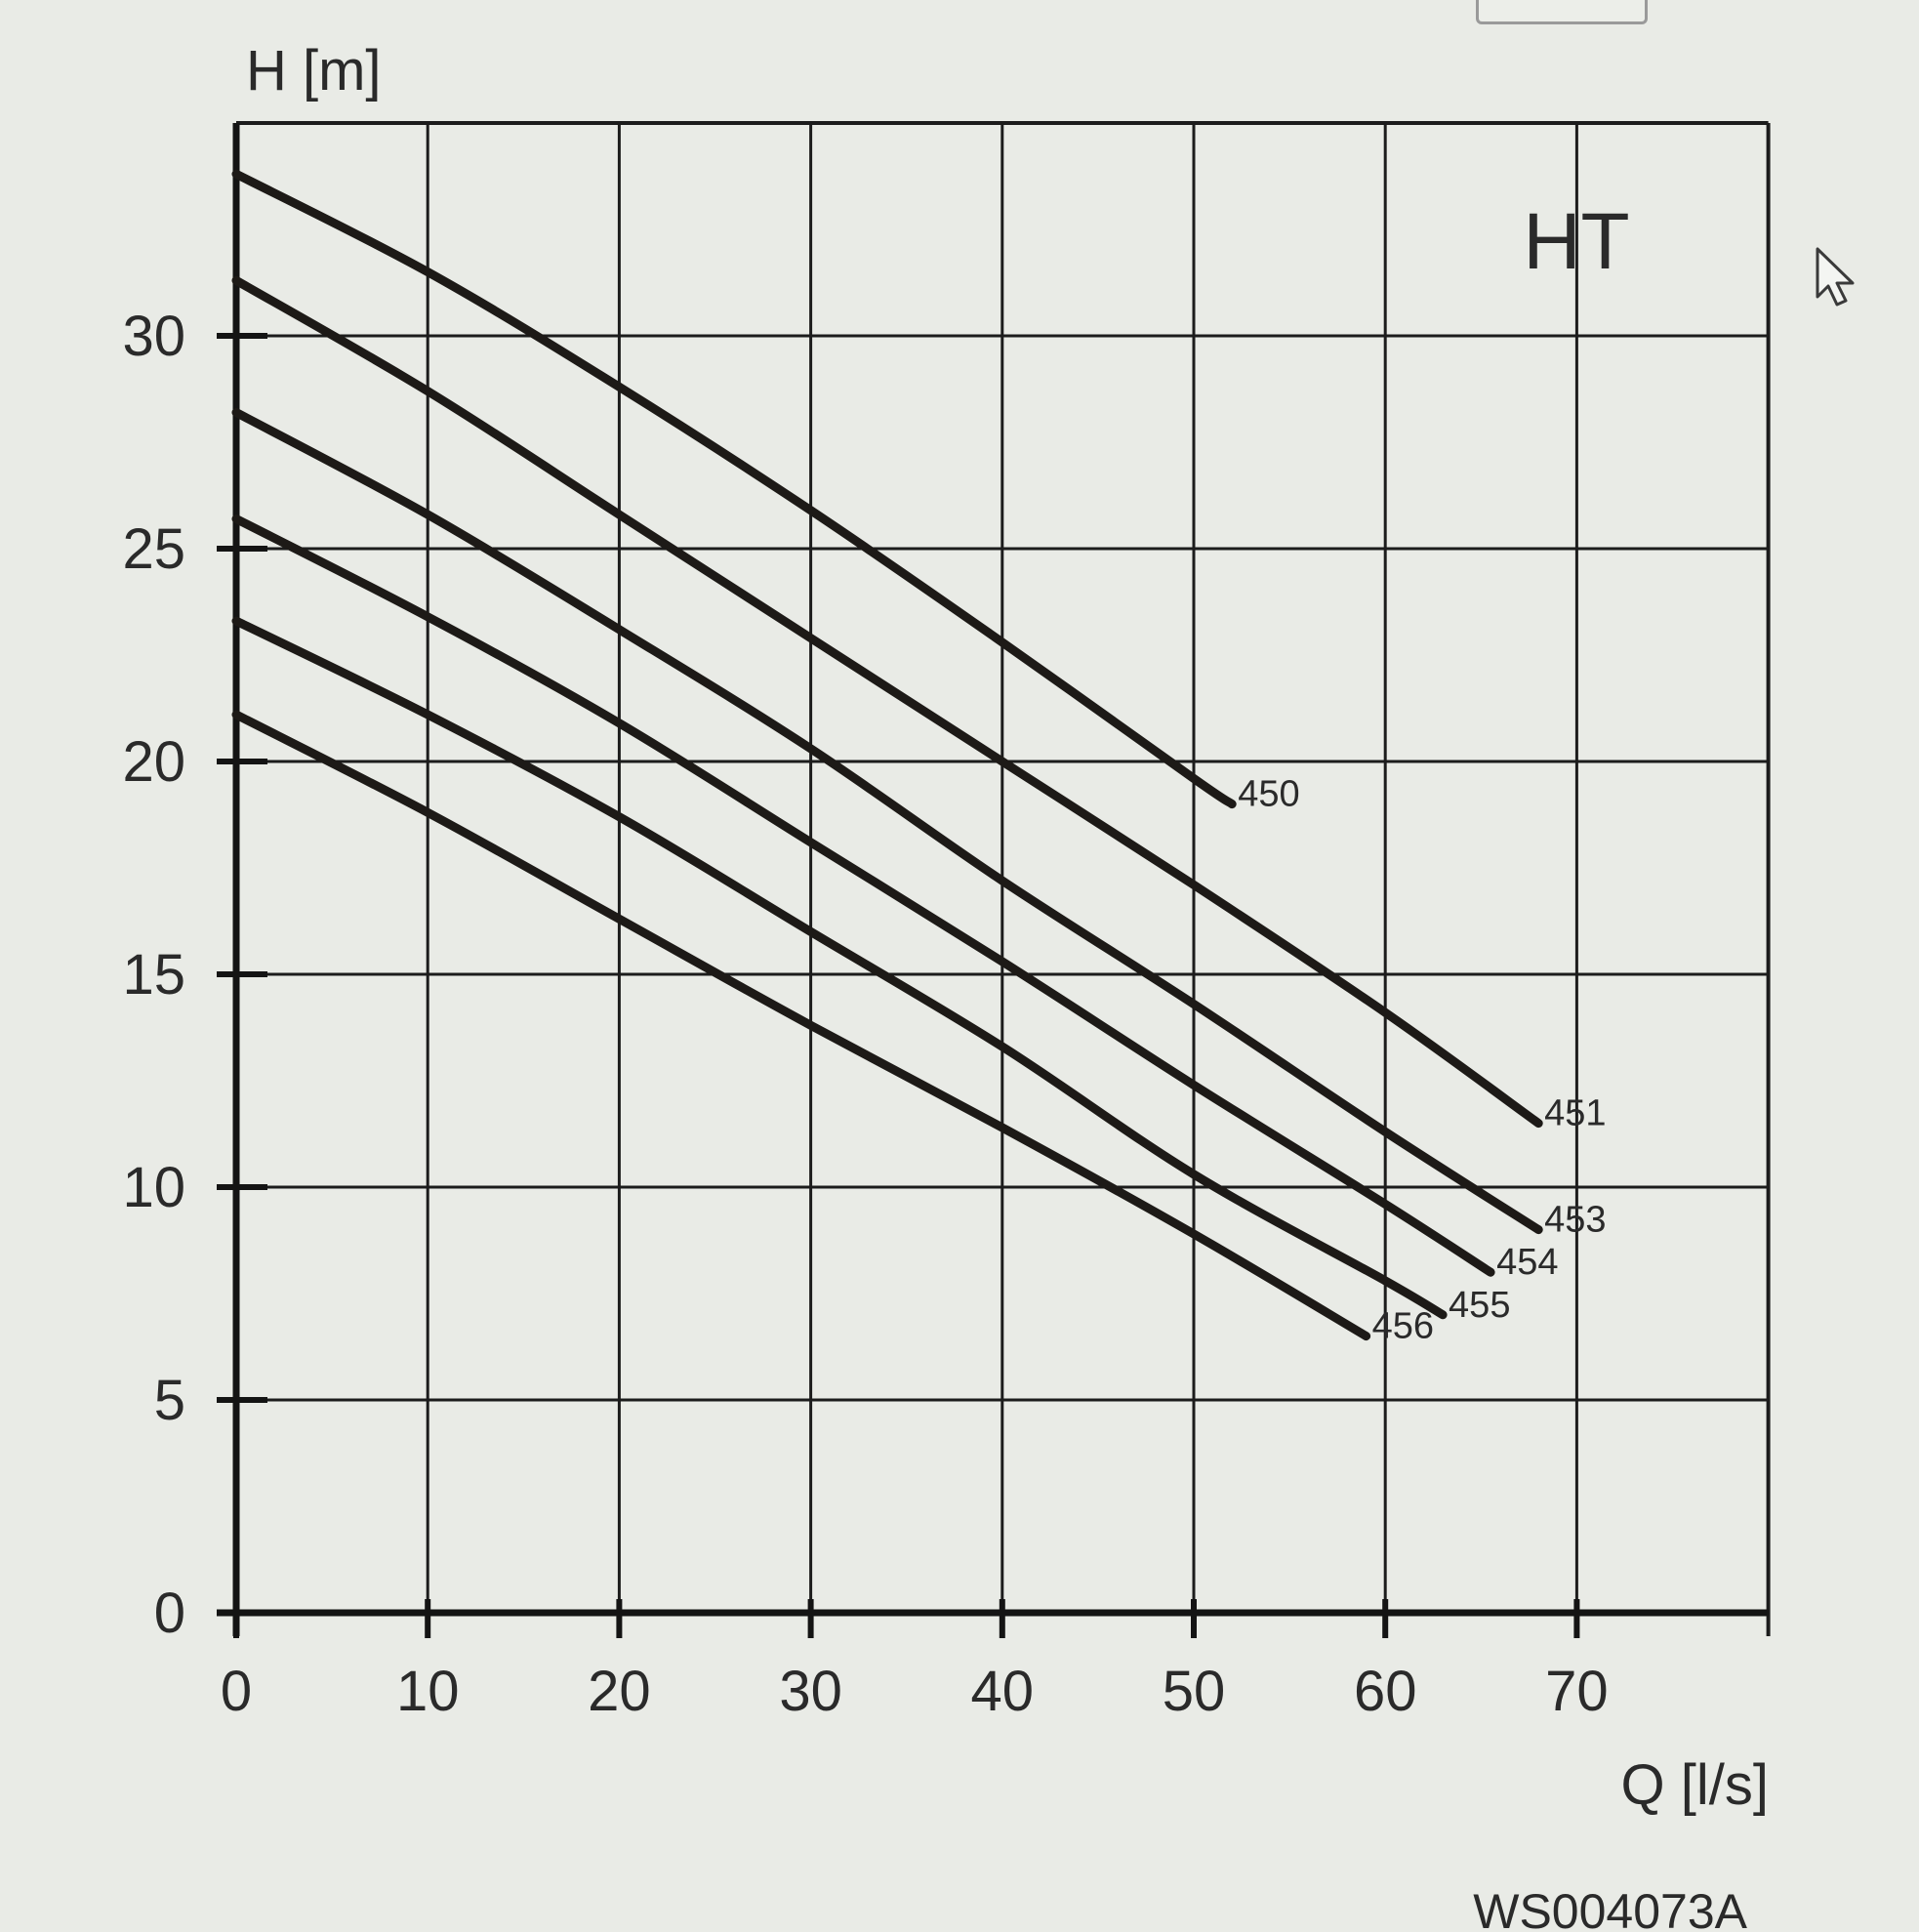 This screenshot has width=1919, height=1932. What do you see at coordinates (1268, 794) in the screenshot?
I see `series-label-450: 450` at bounding box center [1268, 794].